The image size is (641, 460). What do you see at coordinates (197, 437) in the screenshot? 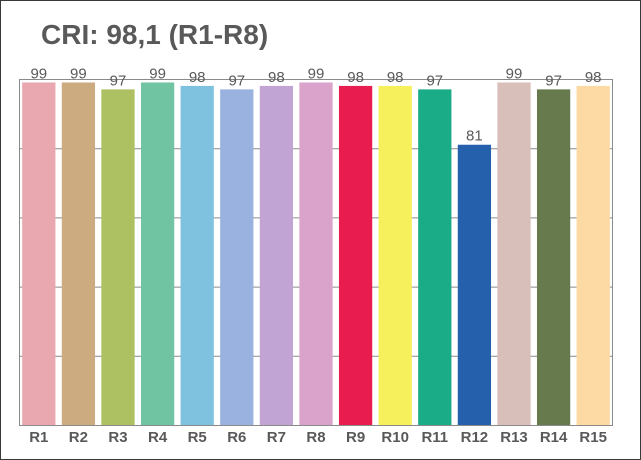
I see `x-tick-label: R5` at bounding box center [197, 437].